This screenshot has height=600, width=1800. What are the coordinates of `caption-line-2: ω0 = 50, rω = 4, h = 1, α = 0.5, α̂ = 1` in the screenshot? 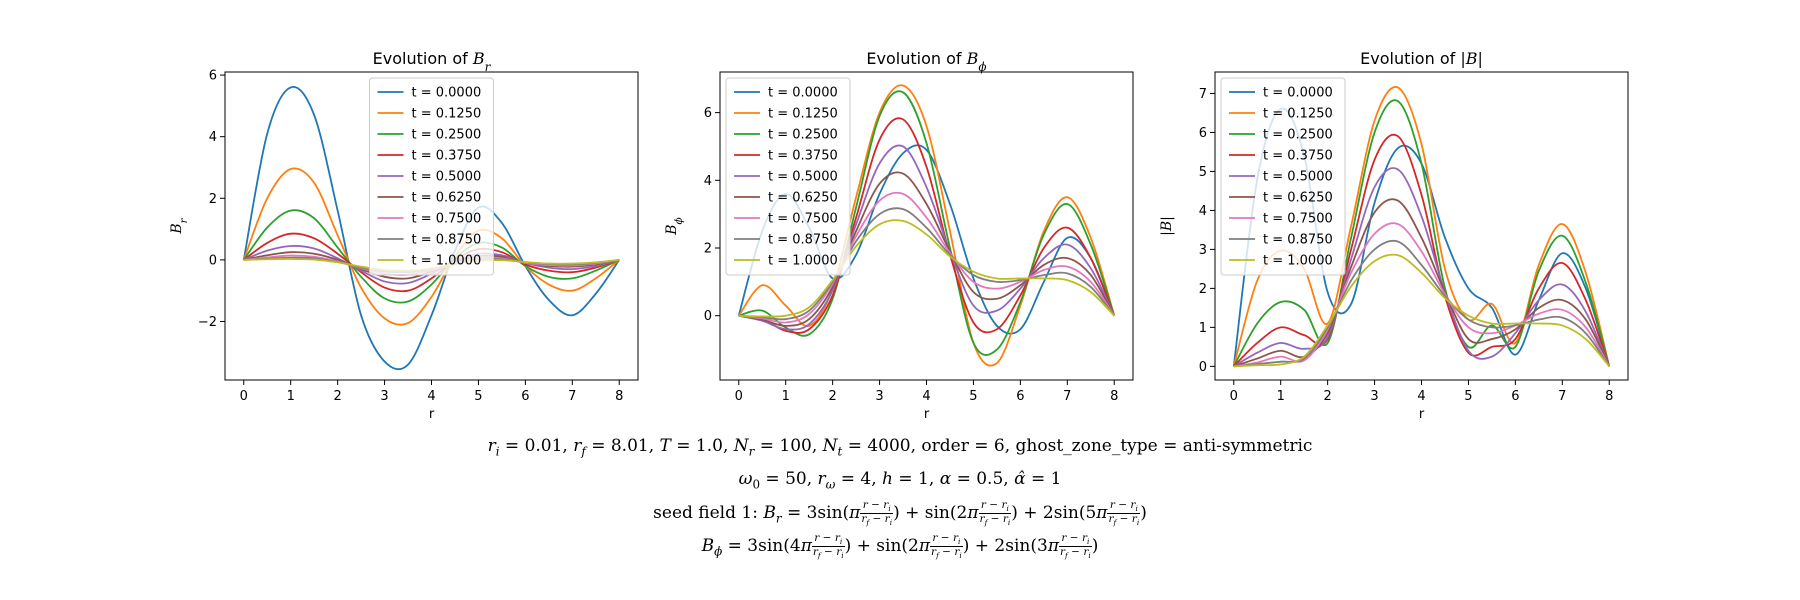 It's located at (900, 480).